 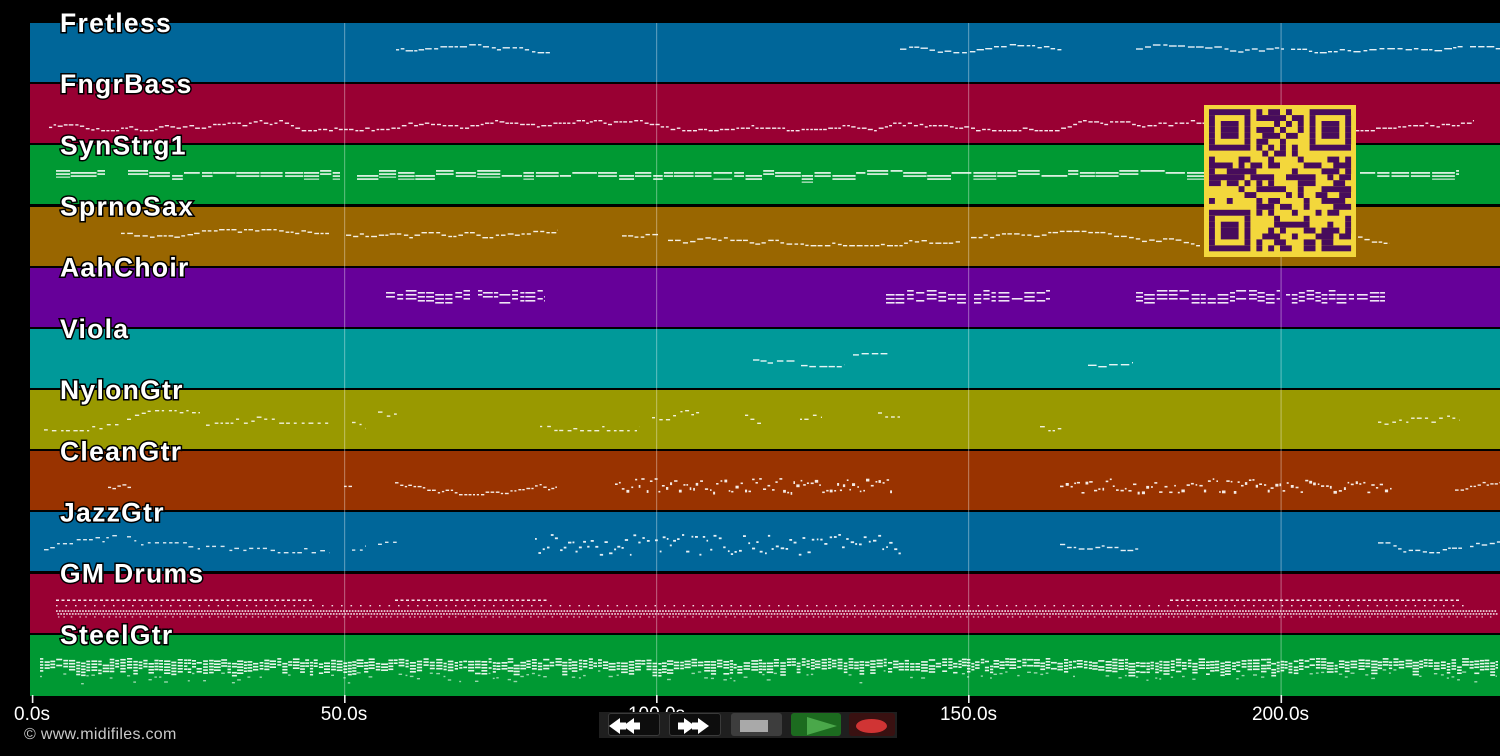 I want to click on svg-text: JazzGtr, so click(x=112, y=512).